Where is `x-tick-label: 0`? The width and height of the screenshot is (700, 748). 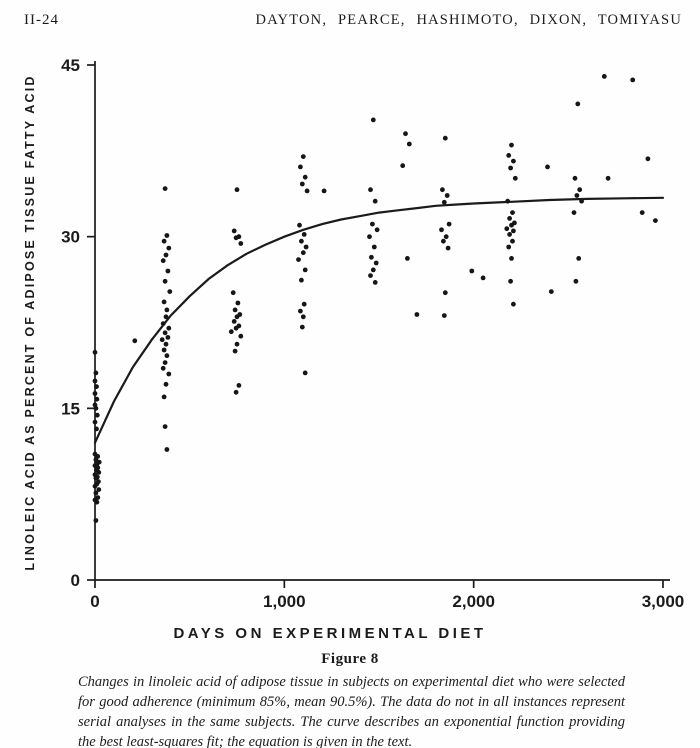
x-tick-label: 0 is located at coordinates (94, 601).